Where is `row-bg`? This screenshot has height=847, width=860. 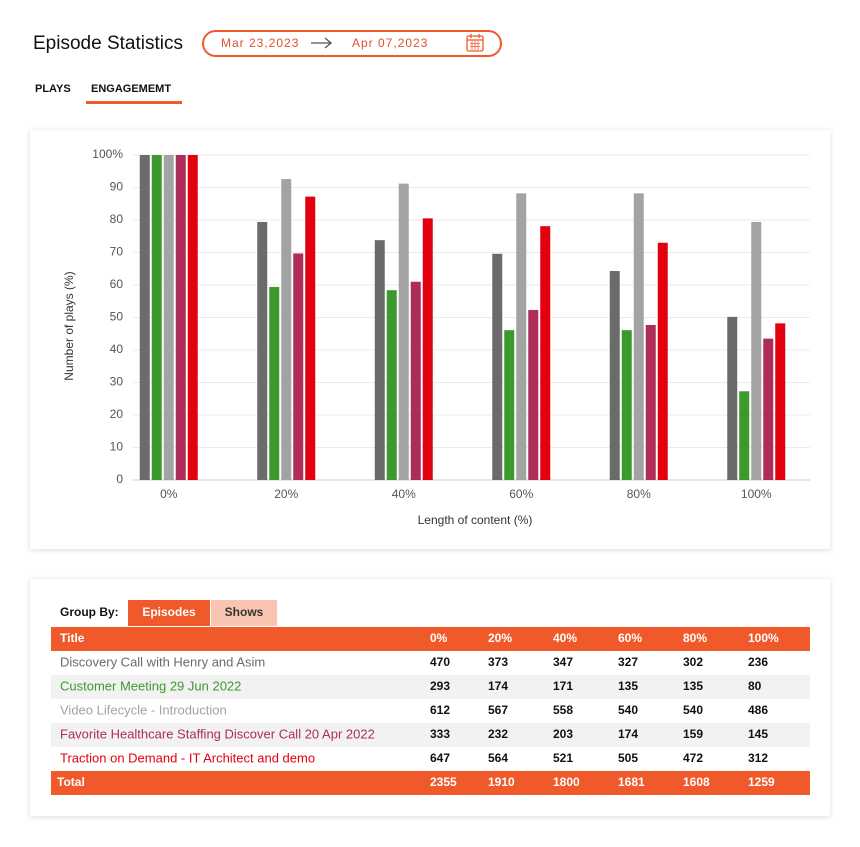
row-bg is located at coordinates (430, 687).